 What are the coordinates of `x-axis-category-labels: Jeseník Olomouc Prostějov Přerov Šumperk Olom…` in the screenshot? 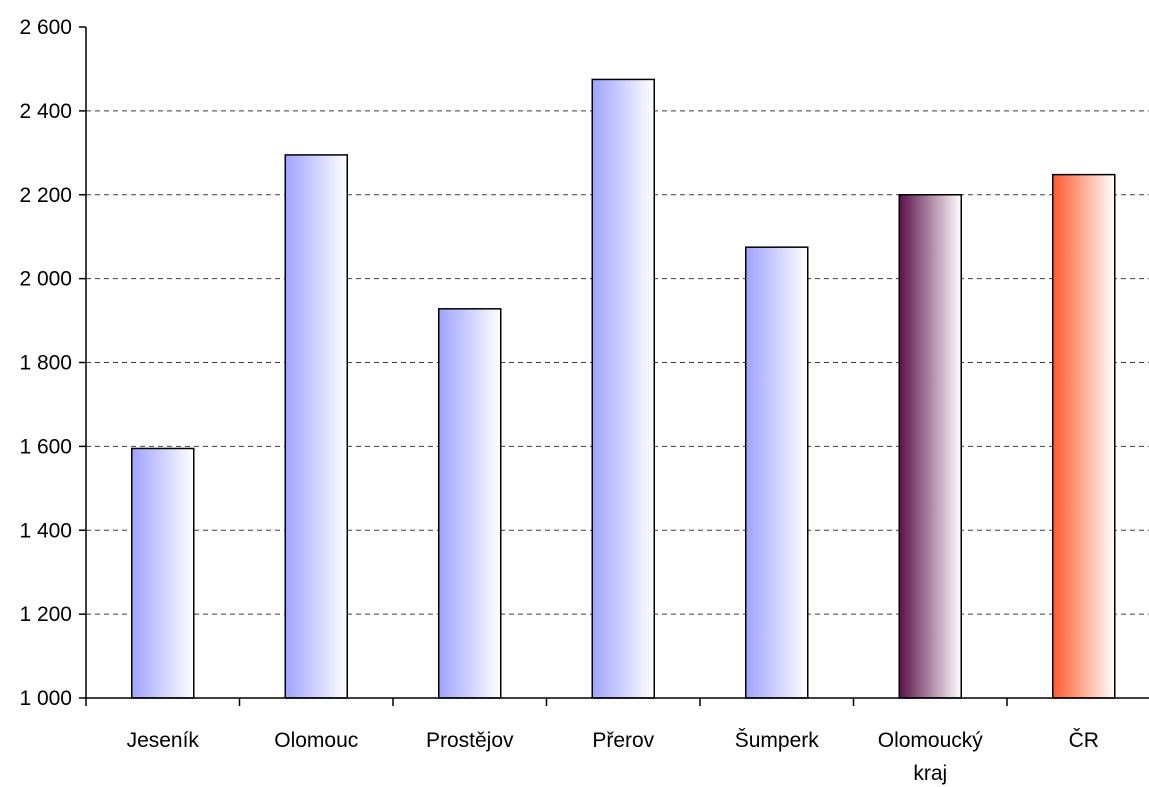 It's located at (613, 757).